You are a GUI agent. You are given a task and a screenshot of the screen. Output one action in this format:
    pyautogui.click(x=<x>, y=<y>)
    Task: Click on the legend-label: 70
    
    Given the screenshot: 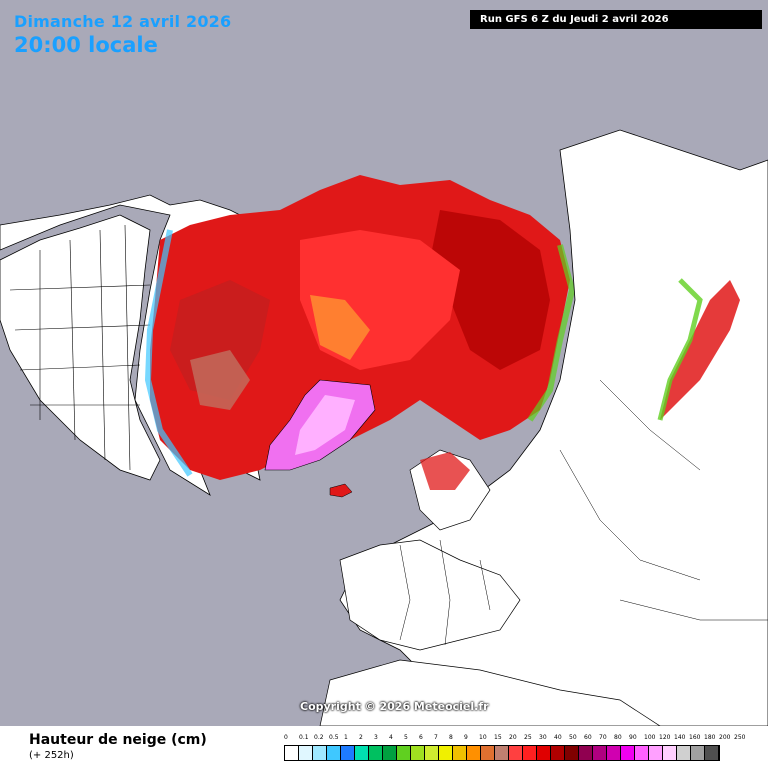 What is the action you would take?
    pyautogui.click(x=603, y=737)
    